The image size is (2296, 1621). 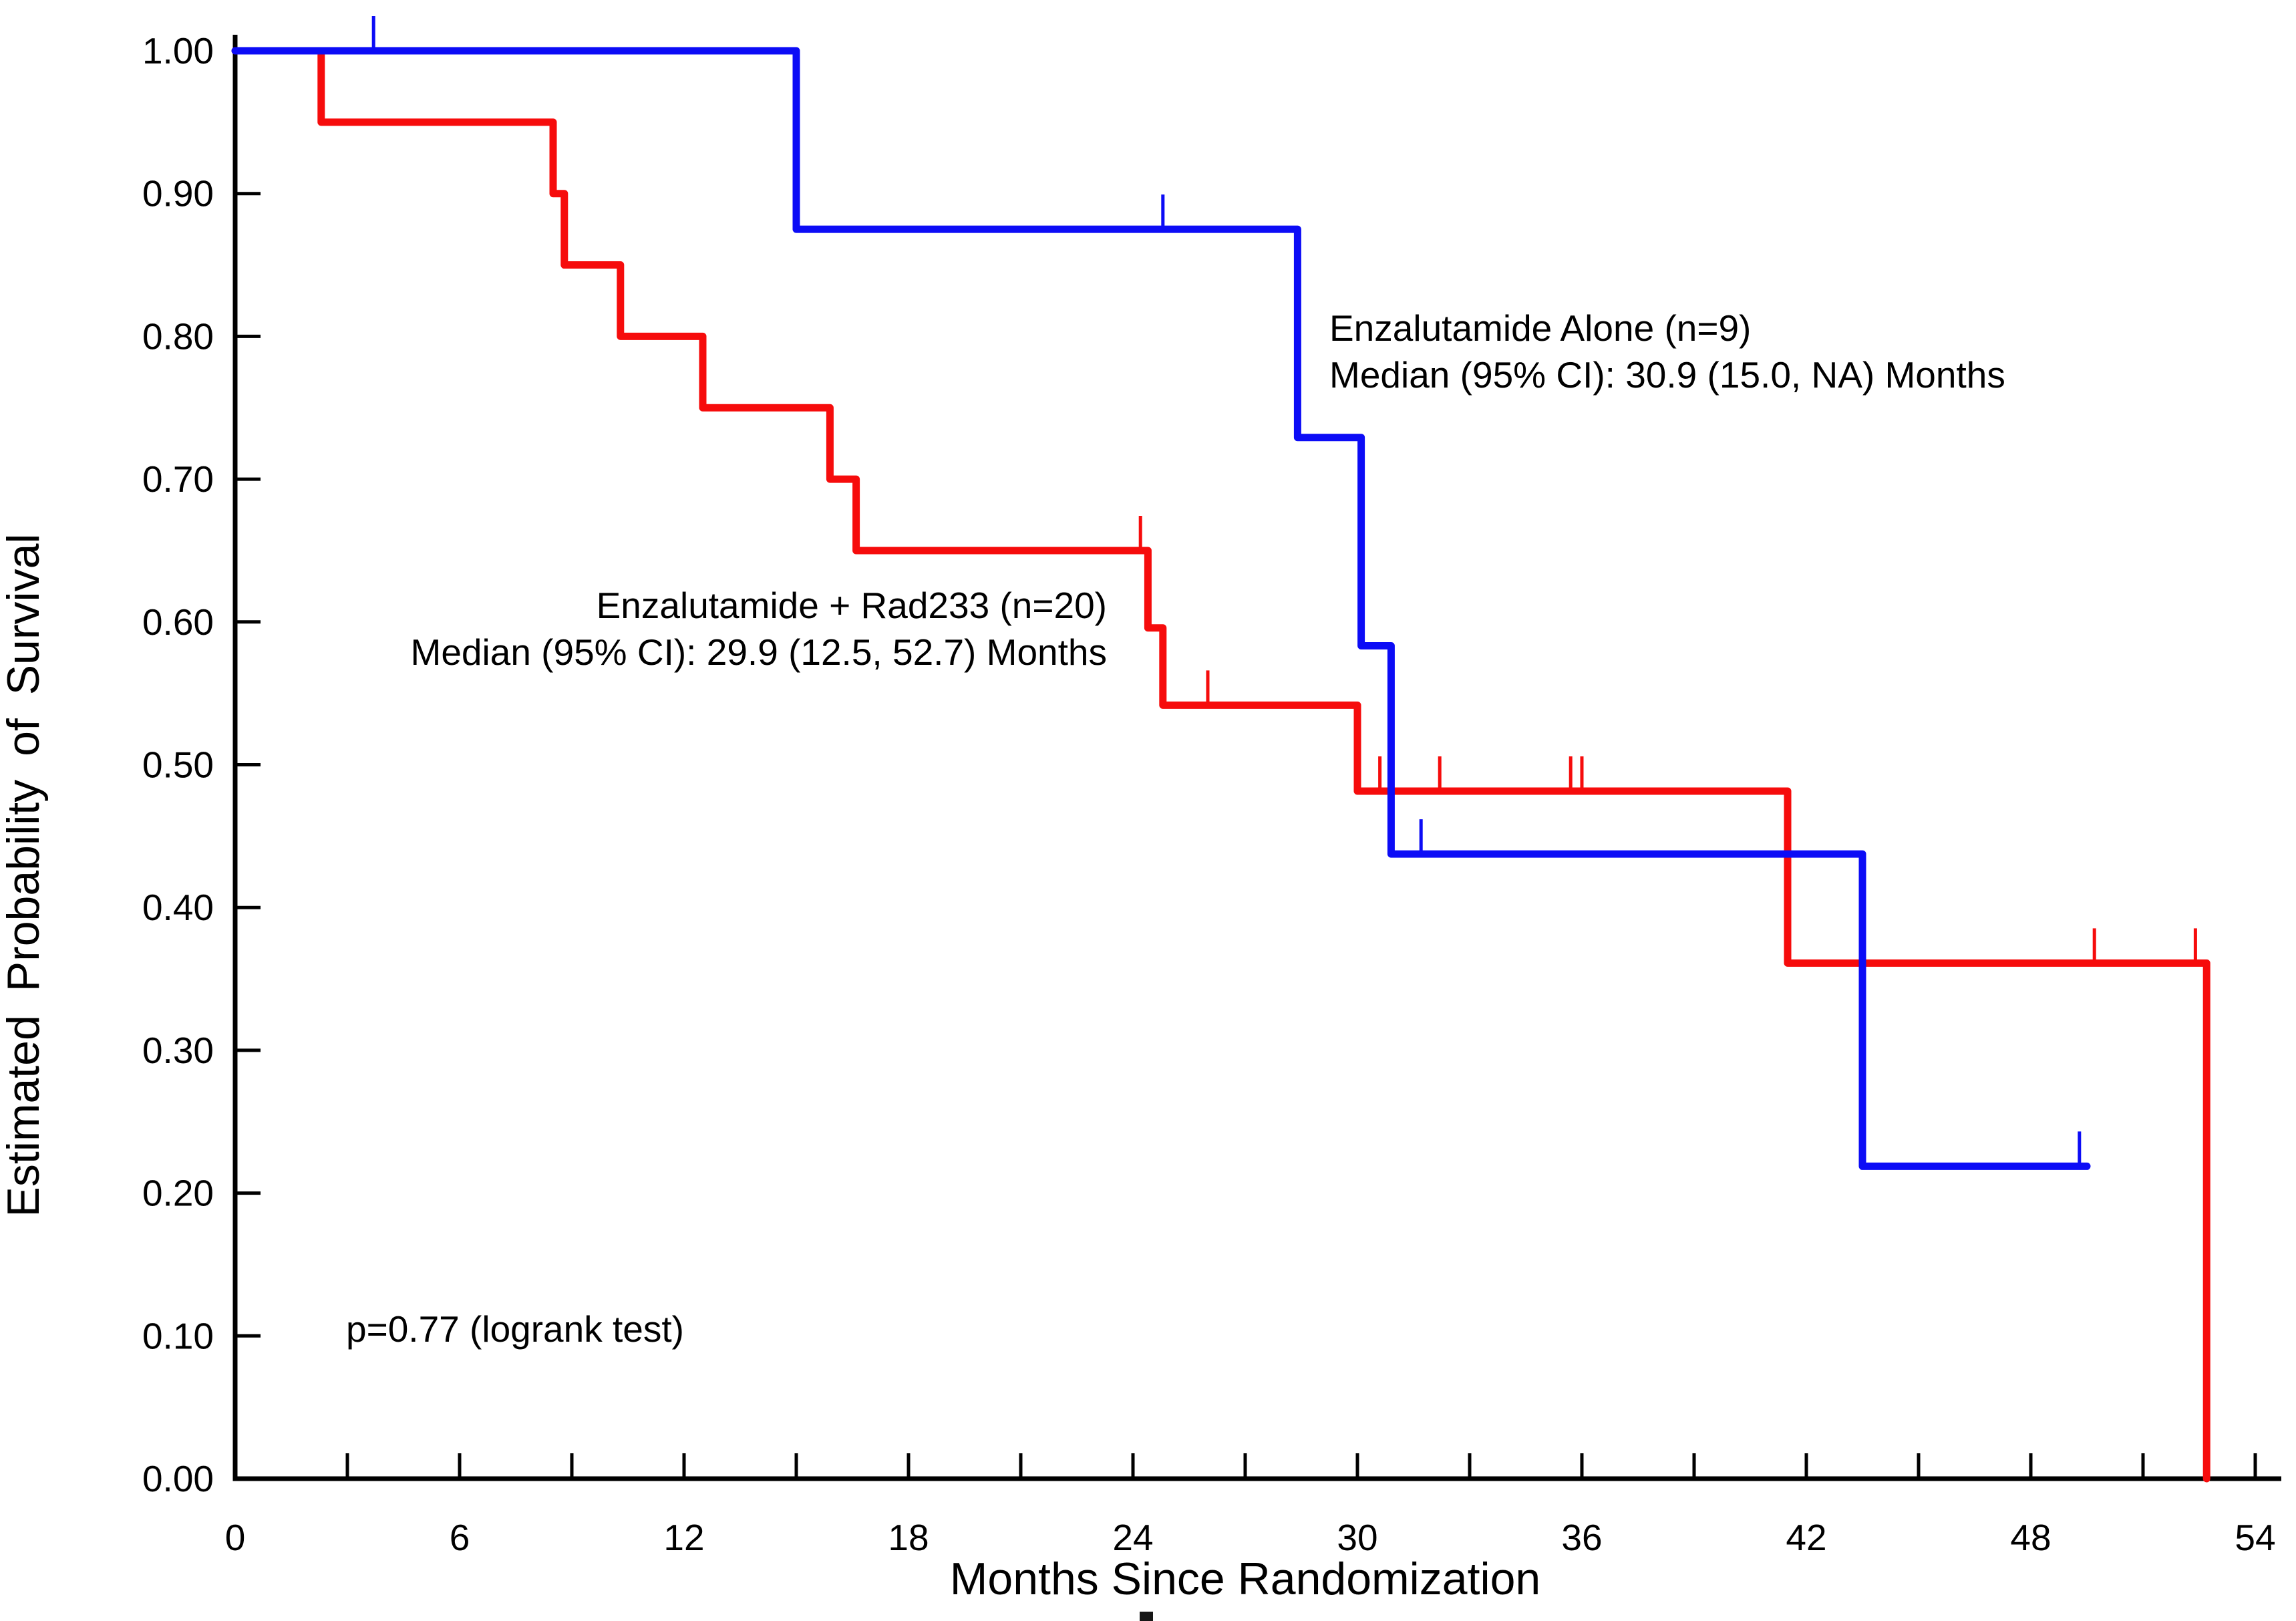 What do you see at coordinates (178, 1335) in the screenshot?
I see `y-tick-label: 0.10` at bounding box center [178, 1335].